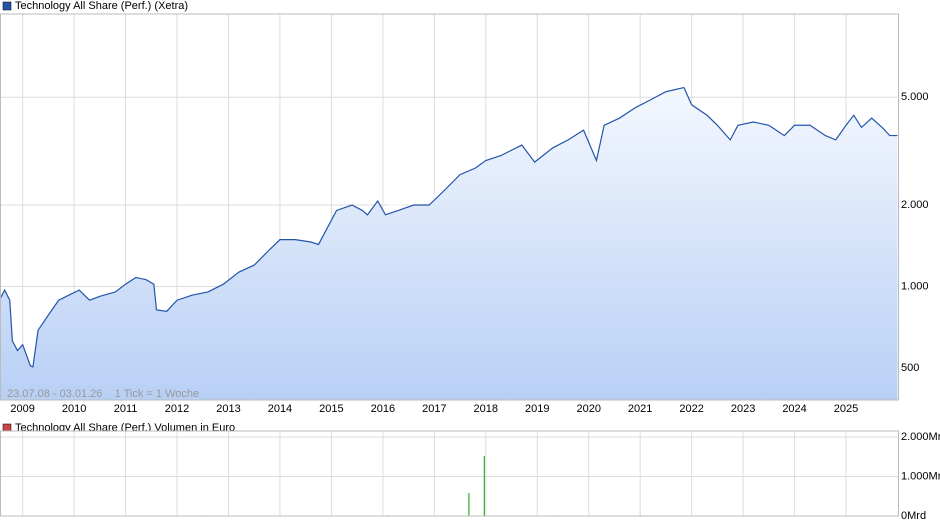  Describe the element at coordinates (7, 6) in the screenshot. I see `legend-swatch` at that location.